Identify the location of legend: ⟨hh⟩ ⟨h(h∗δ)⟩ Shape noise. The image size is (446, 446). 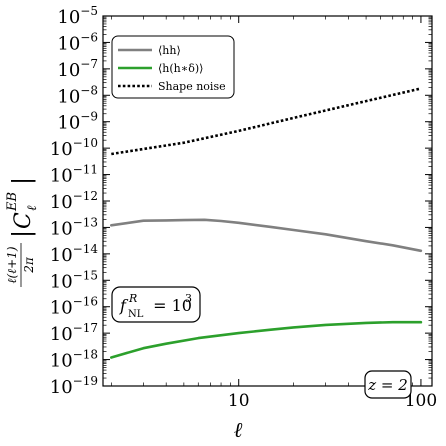
(173, 67).